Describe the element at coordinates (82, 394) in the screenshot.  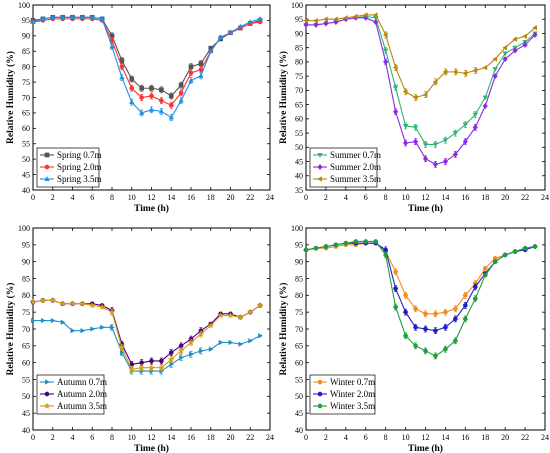
I see `legend-label: Autumn 2.0m` at that location.